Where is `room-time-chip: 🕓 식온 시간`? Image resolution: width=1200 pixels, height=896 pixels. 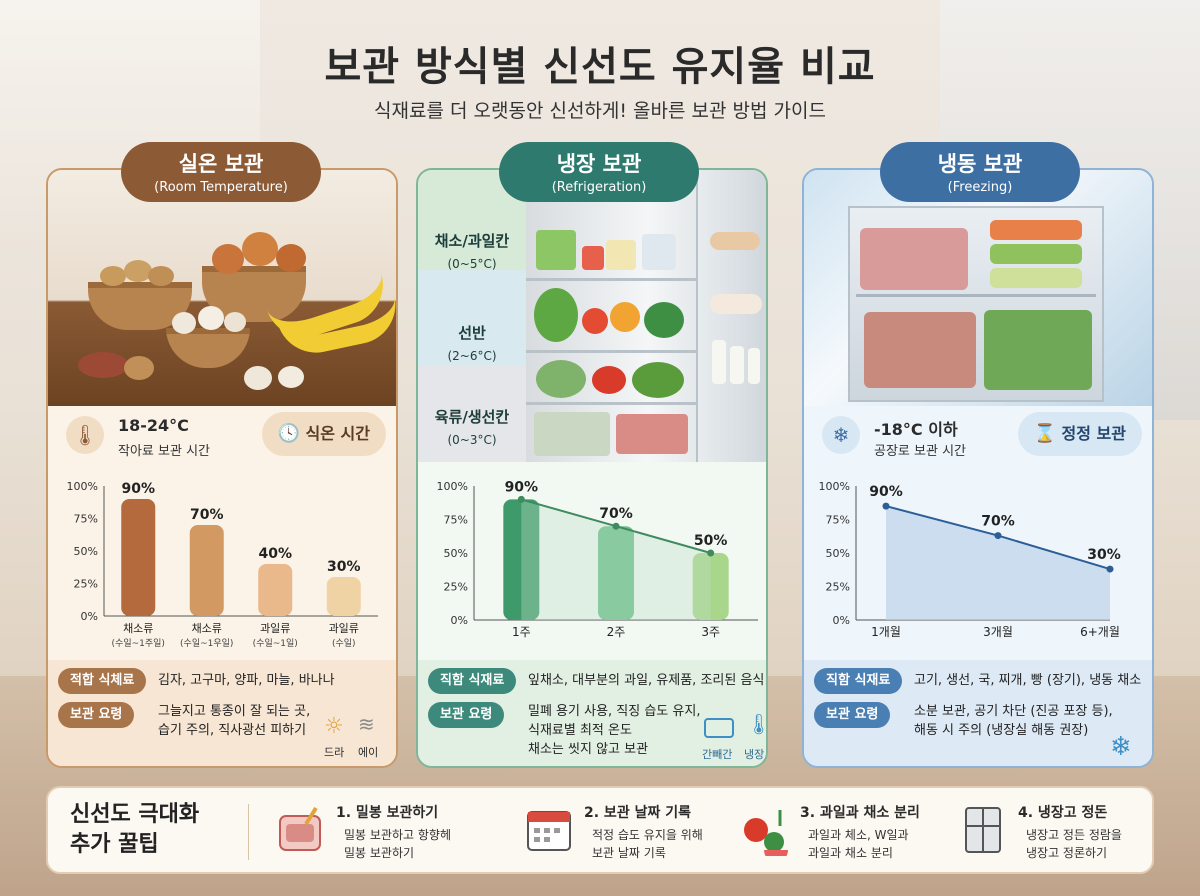 room-time-chip: 🕓 식온 시간 is located at coordinates (323, 434).